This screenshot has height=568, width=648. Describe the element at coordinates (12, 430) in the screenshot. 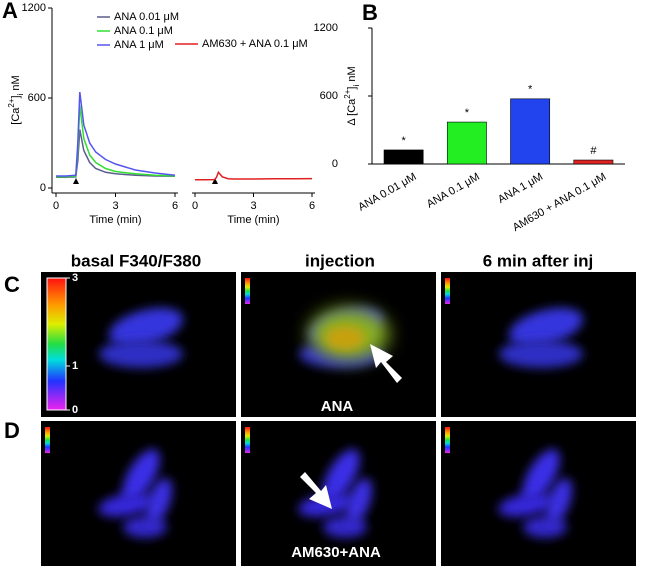

I see `panel-label: D` at that location.